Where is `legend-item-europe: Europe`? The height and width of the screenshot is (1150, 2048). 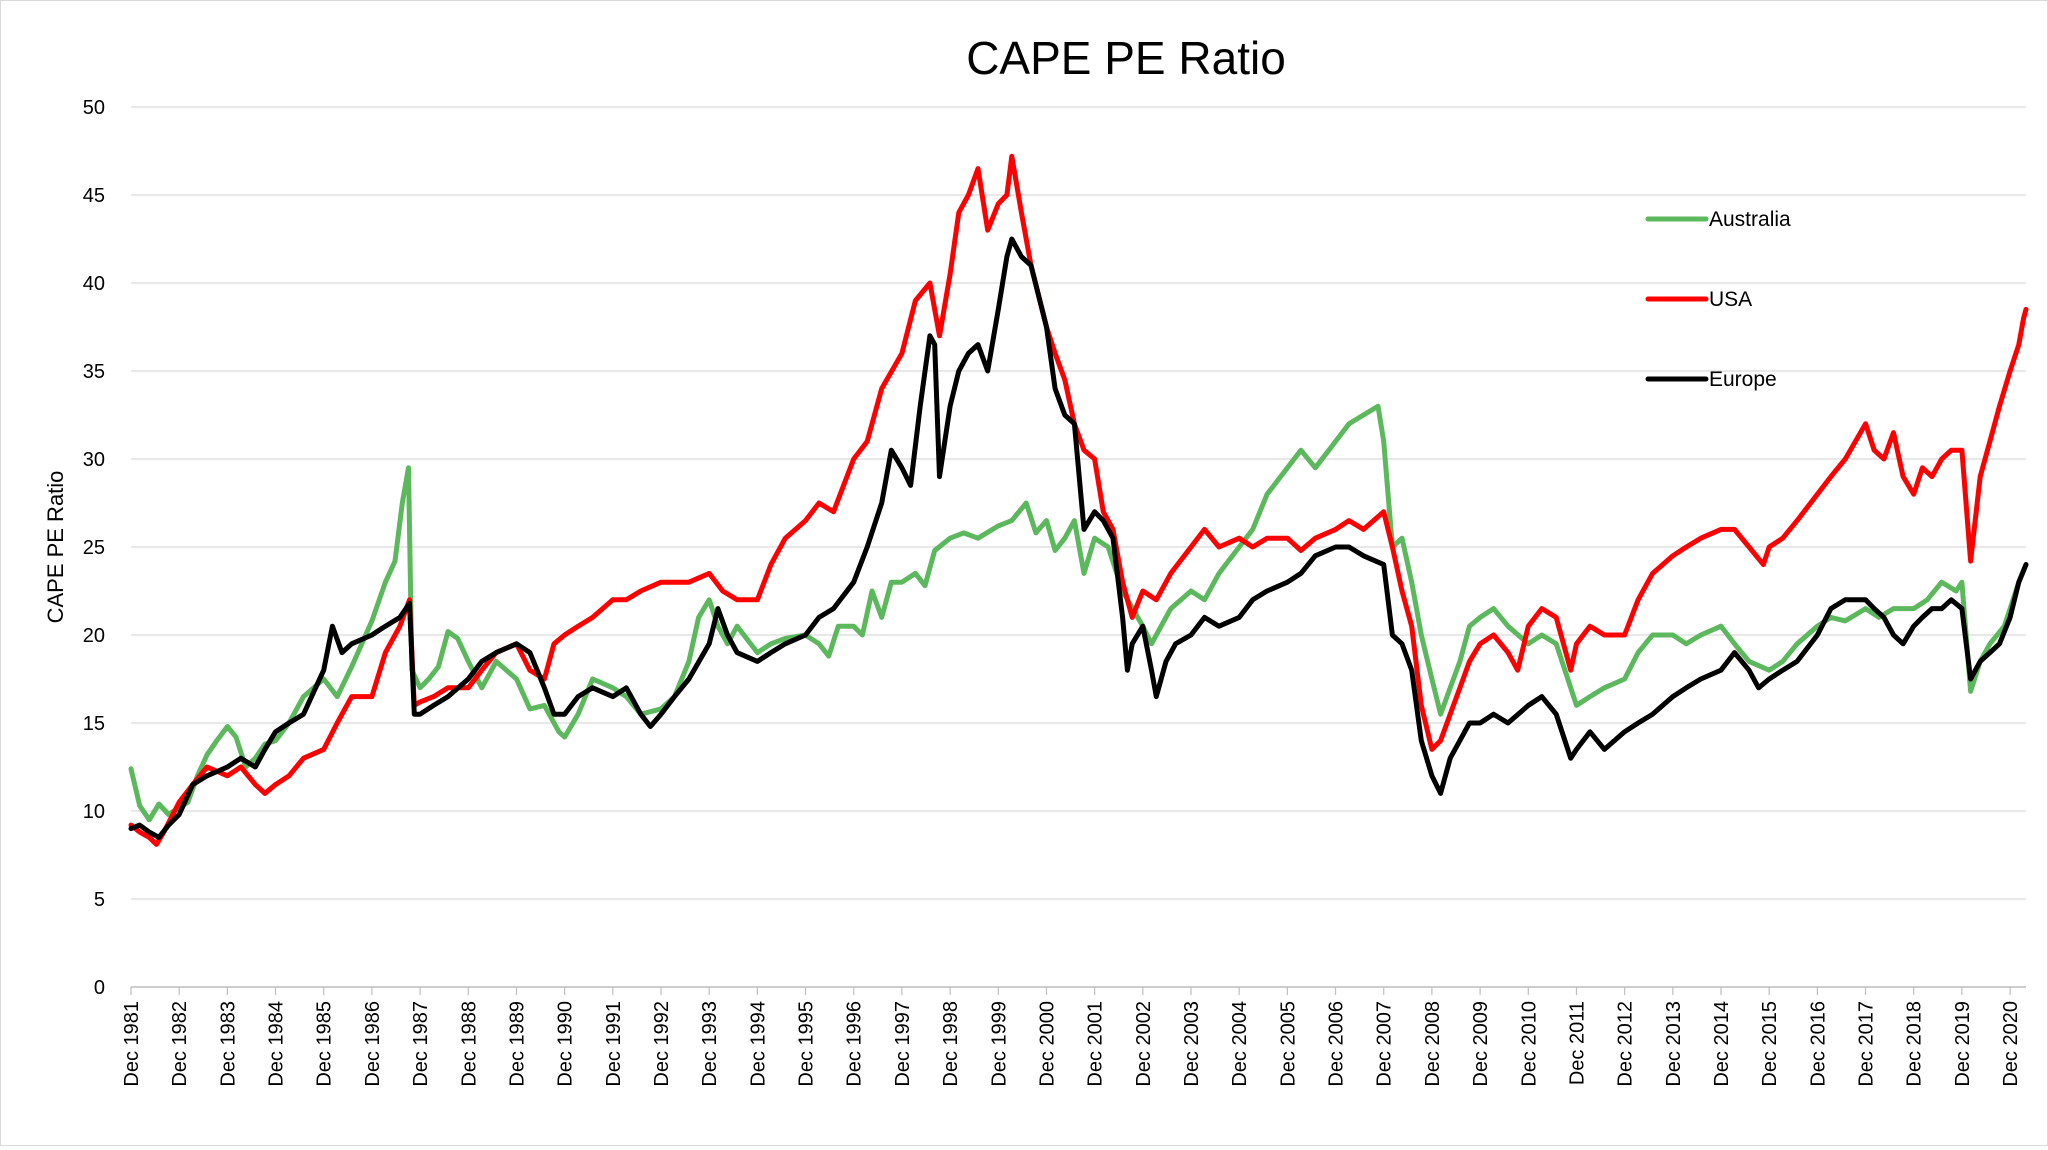 legend-item-europe: Europe is located at coordinates (1711, 379).